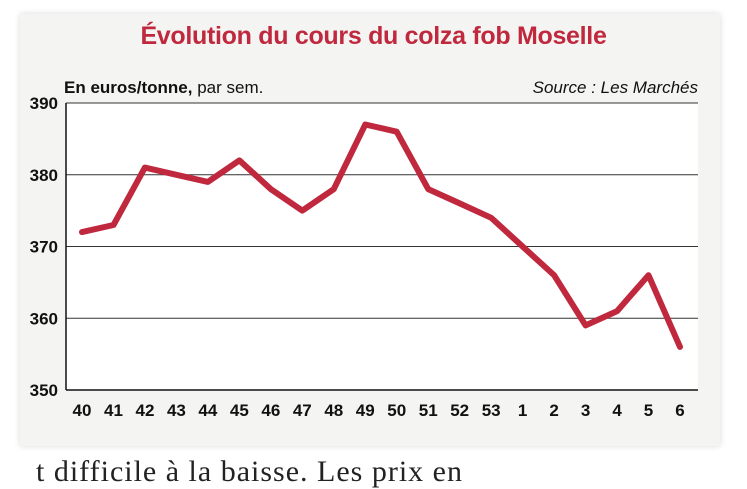 The height and width of the screenshot is (489, 747). I want to click on x-tick-label: 6, so click(679, 410).